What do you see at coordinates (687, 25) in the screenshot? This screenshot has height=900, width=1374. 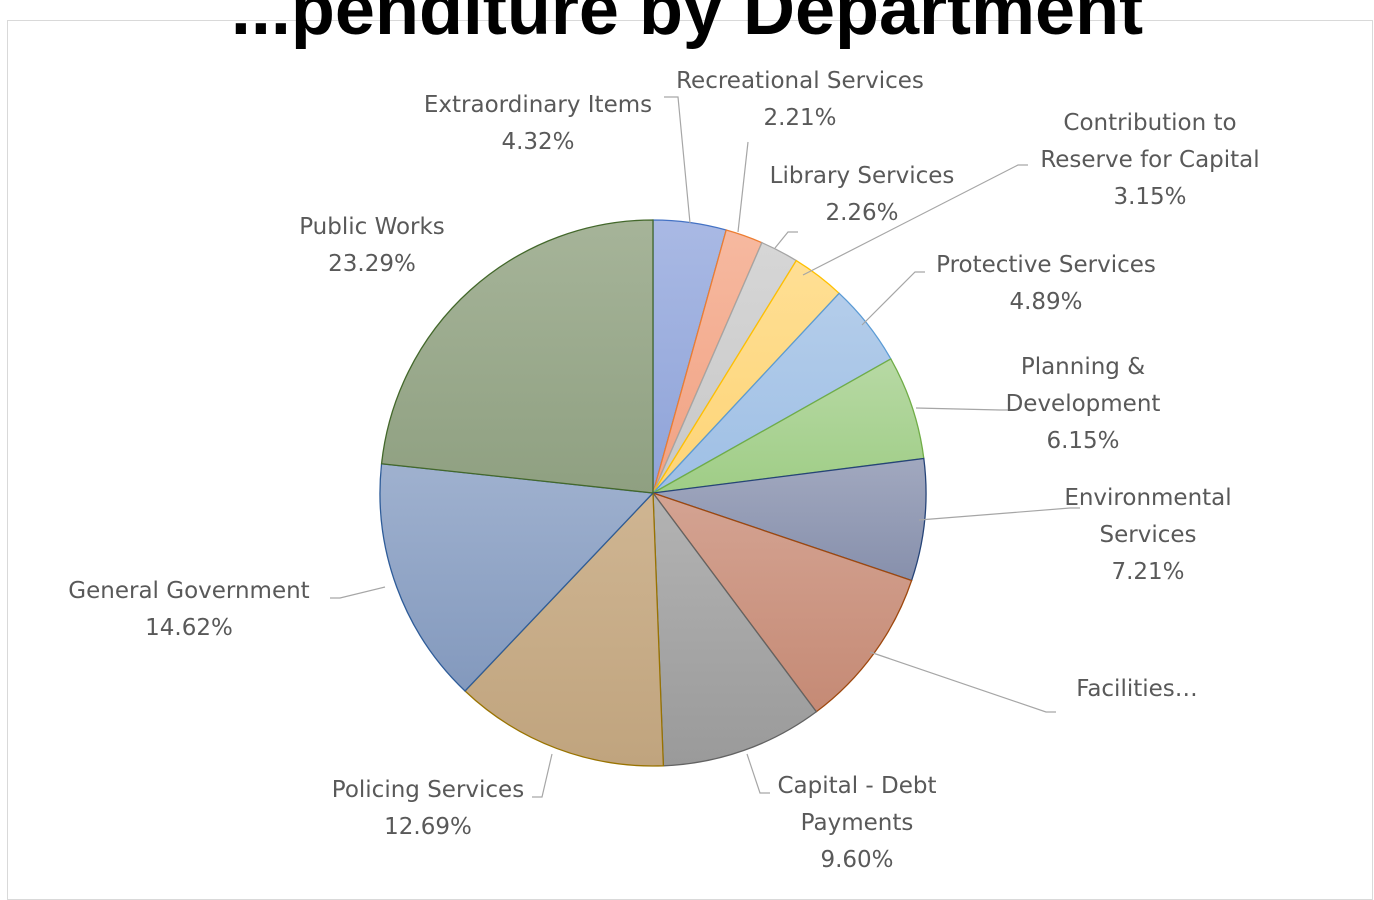 I see `chart-title: ...penditure by Department` at bounding box center [687, 25].